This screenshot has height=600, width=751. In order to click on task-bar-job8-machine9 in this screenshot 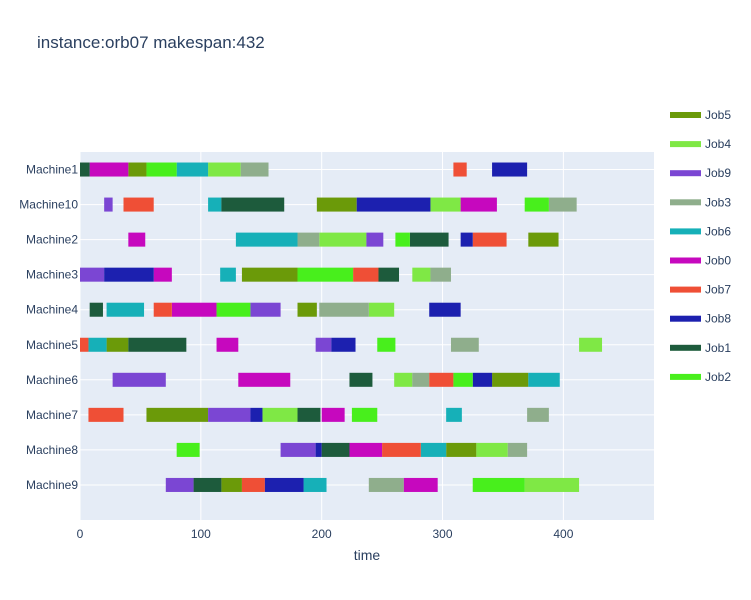, I will do `click(284, 484)`.